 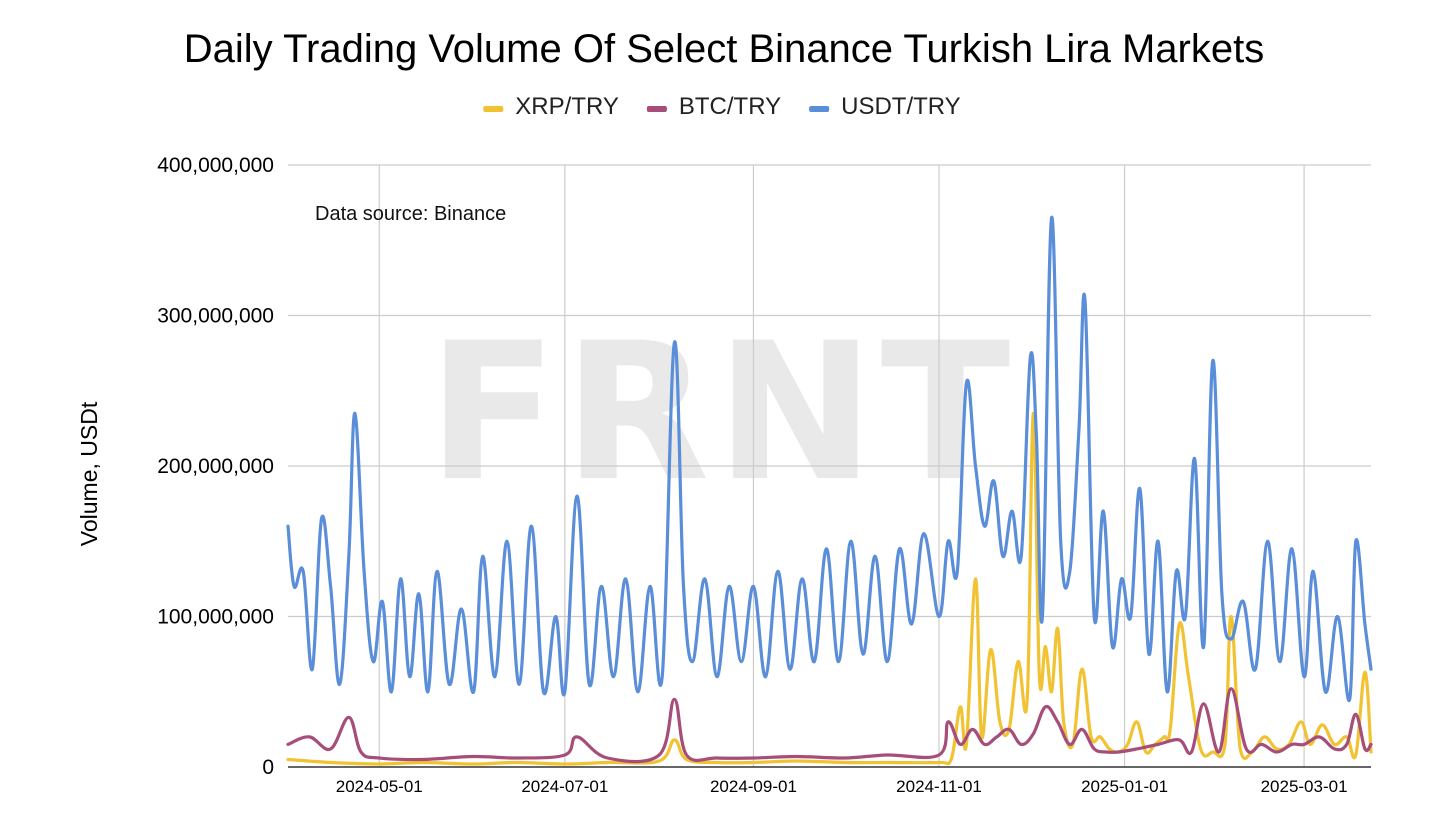 I want to click on y-tick-label: 300,000,000, so click(x=215, y=316).